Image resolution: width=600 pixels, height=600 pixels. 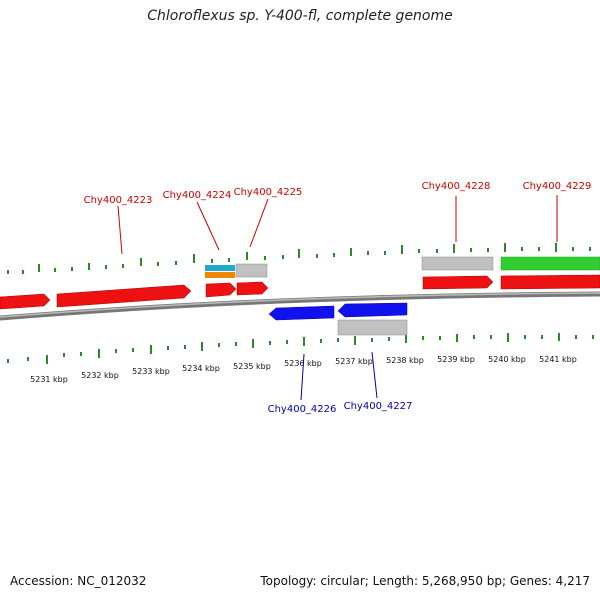 What do you see at coordinates (220, 275) in the screenshot?
I see `trna-feature-orange` at bounding box center [220, 275].